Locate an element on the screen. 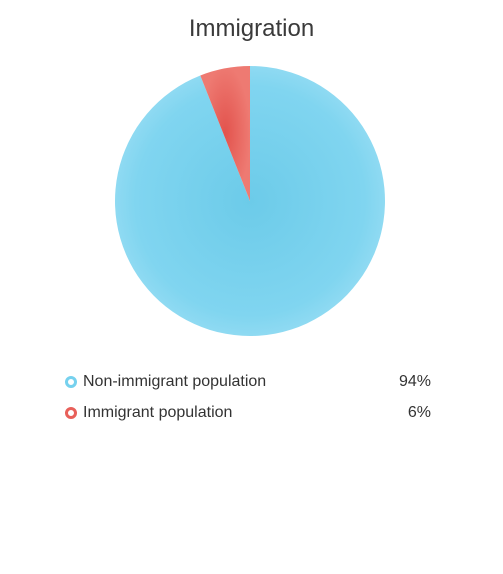 The width and height of the screenshot is (503, 574). legend-item: Non-immigrant population 94% is located at coordinates (249, 385).